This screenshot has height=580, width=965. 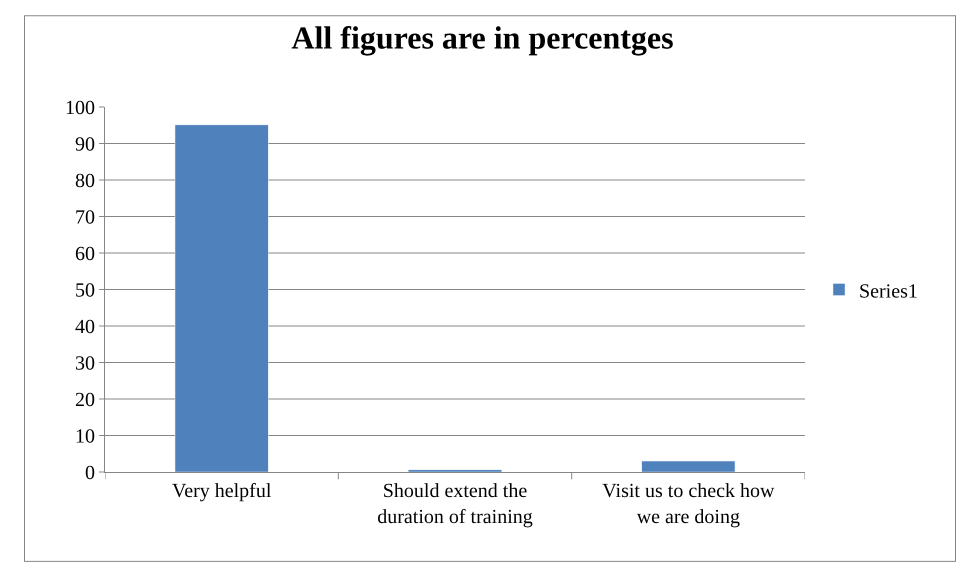 I want to click on y-tick-label: 80, so click(x=85, y=181).